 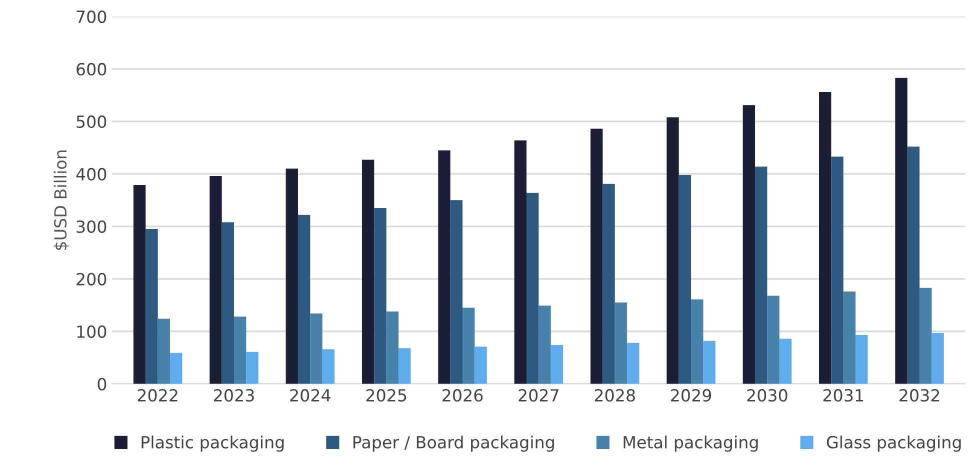 I want to click on y-tick-label: 600, so click(x=91, y=69).